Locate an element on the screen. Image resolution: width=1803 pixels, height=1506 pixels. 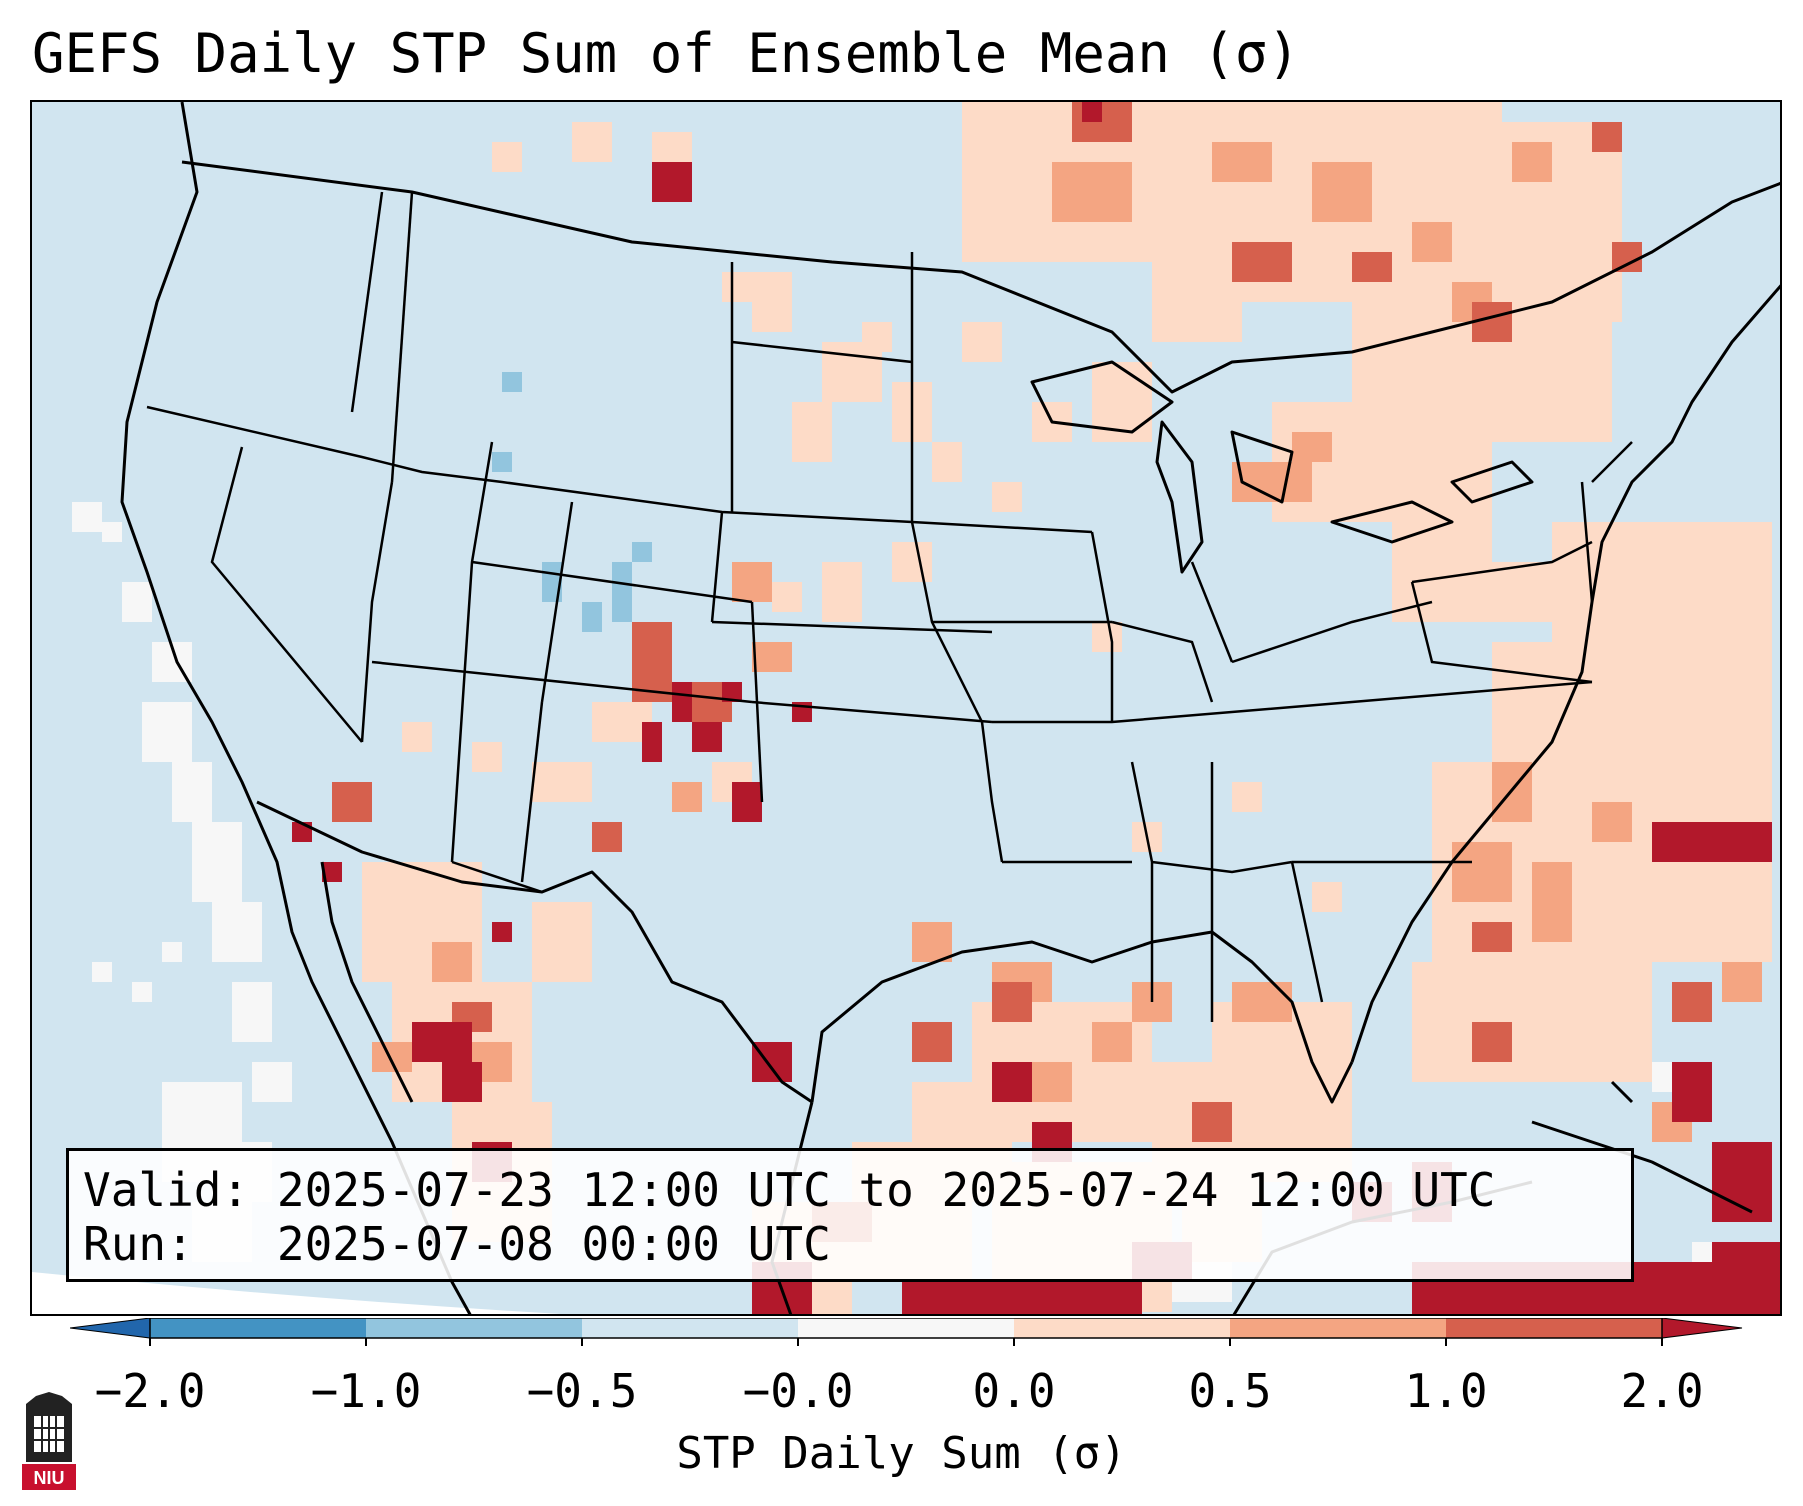
colorbar-tick-label: −1.0 is located at coordinates (366, 1391).